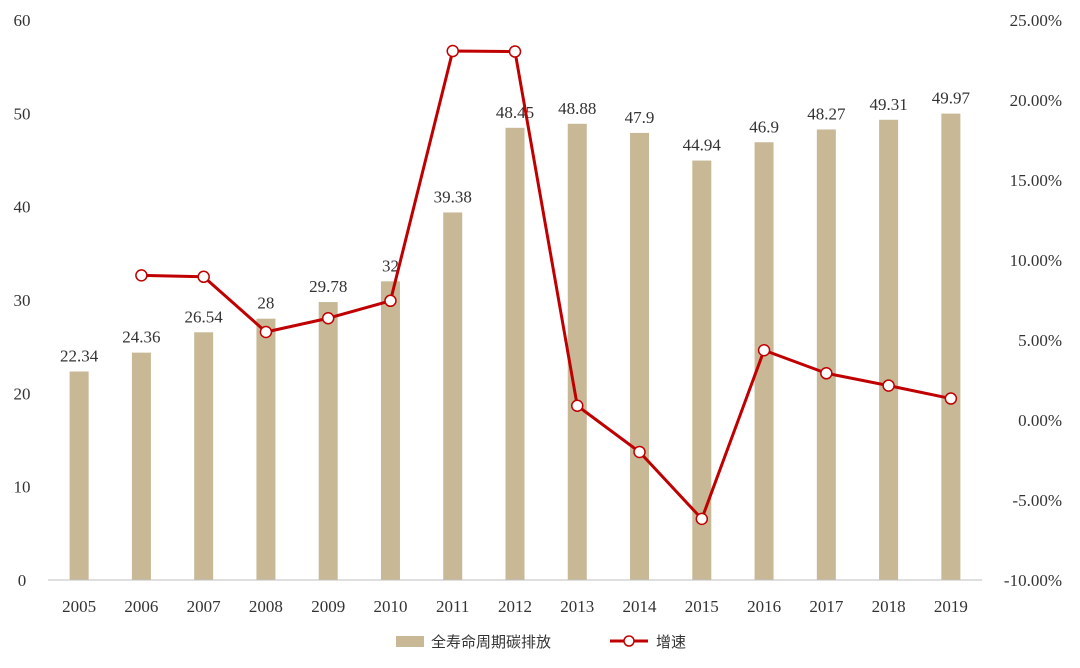  I want to click on growth-point-2018, so click(888, 385).